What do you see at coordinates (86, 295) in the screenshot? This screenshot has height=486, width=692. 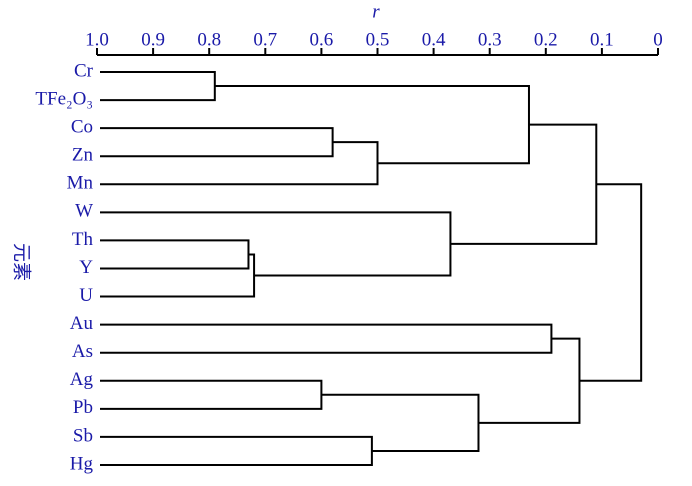 I see `leaf-label: U` at bounding box center [86, 295].